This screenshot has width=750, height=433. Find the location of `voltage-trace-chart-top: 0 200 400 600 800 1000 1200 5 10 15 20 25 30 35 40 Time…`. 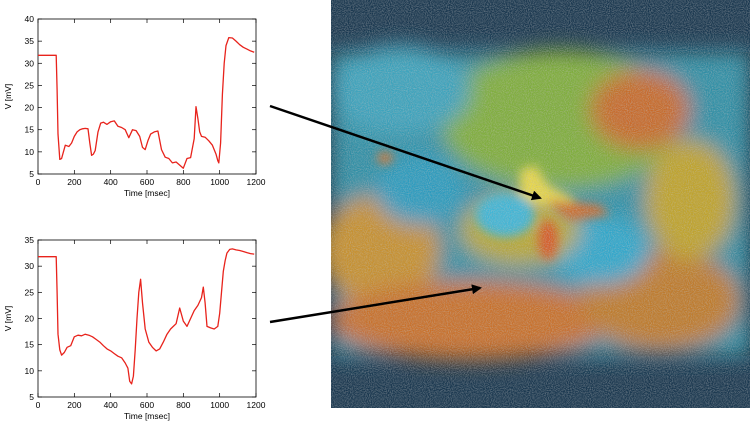

voltage-trace-chart-top: 0 200 400 600 800 1000 1200 5 10 15 20 25 30 35 40 Time… is located at coordinates (134, 106).